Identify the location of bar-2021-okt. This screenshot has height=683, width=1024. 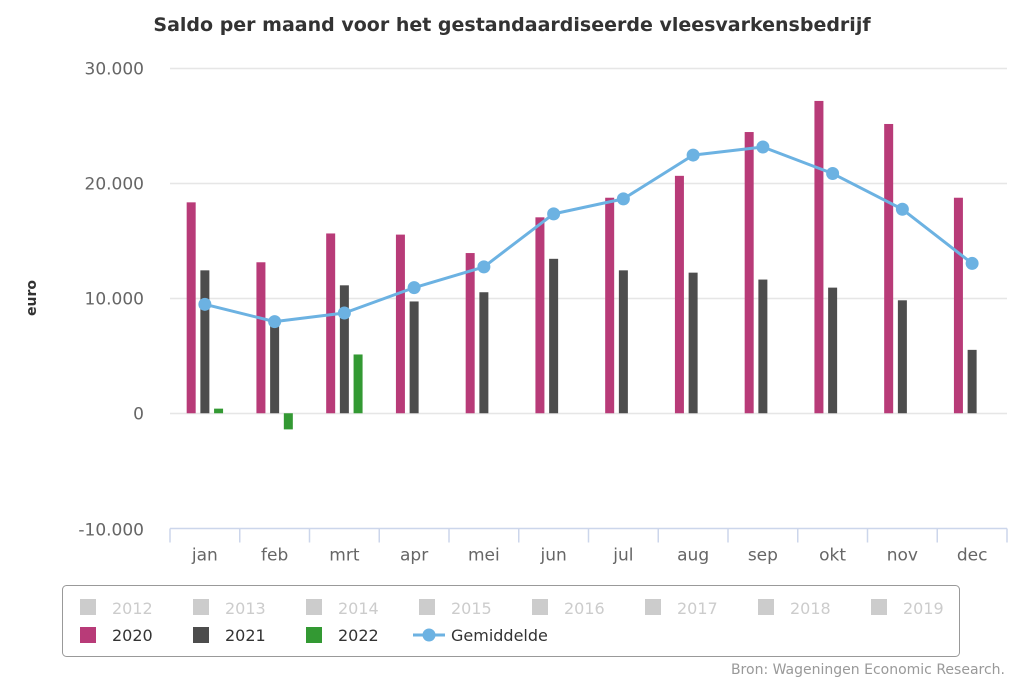
(833, 350).